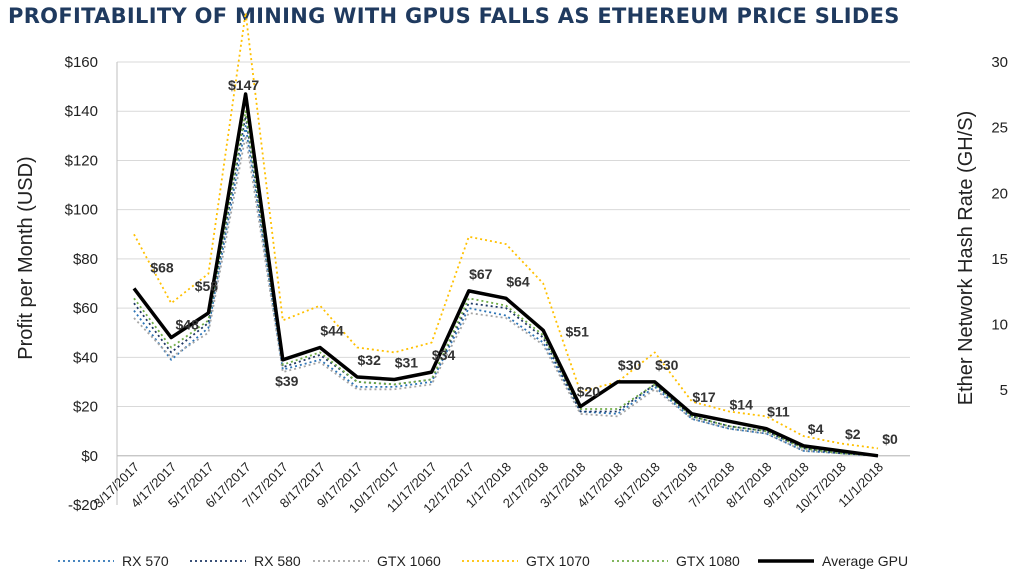 This screenshot has width=1009, height=578. Describe the element at coordinates (81, 111) in the screenshot. I see `y-tick-label: $140` at that location.